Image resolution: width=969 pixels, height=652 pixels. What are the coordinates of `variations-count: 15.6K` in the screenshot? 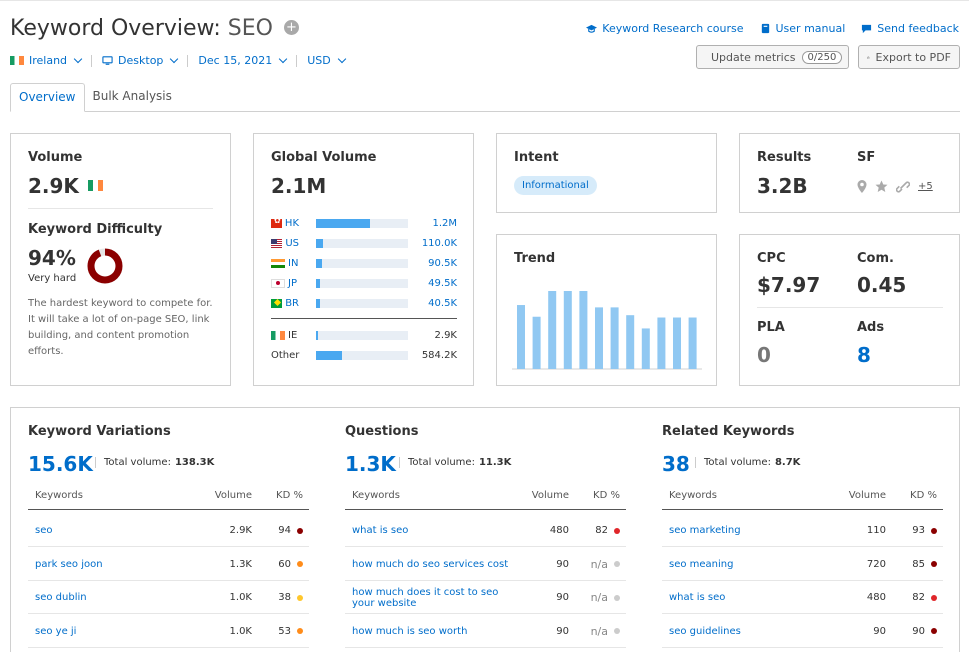 It's located at (60, 464).